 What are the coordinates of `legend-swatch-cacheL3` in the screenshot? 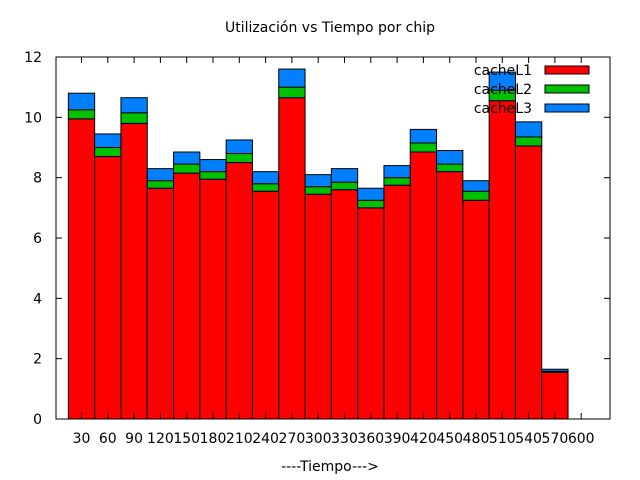 It's located at (567, 108).